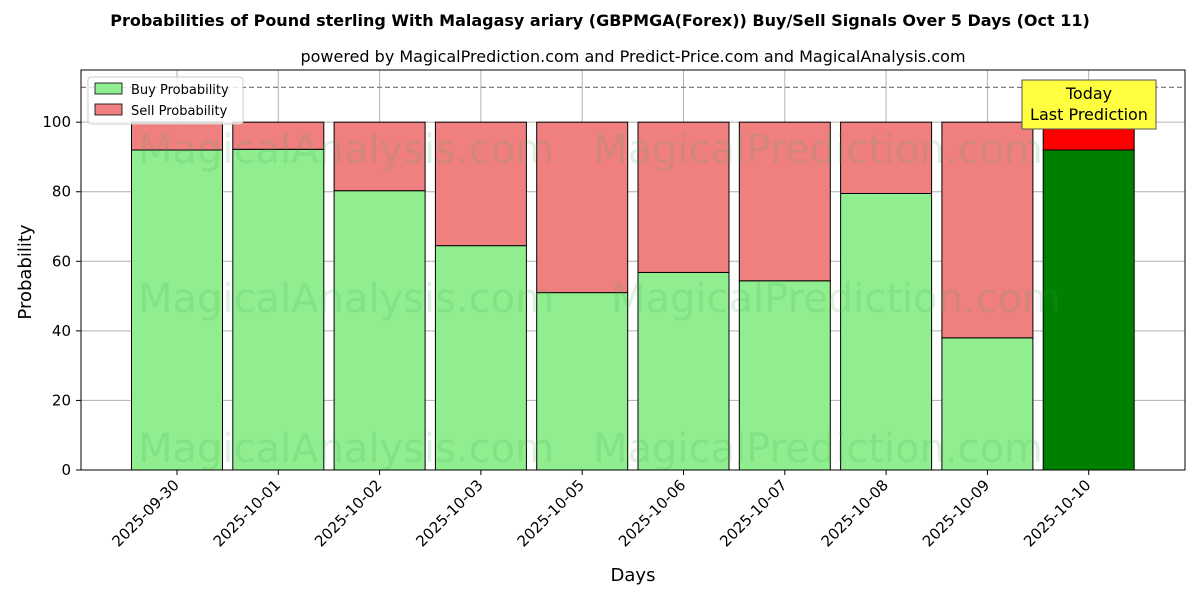 The height and width of the screenshot is (600, 1200). Describe the element at coordinates (180, 90) in the screenshot. I see `legend-buy-label: Buy Probability` at that location.